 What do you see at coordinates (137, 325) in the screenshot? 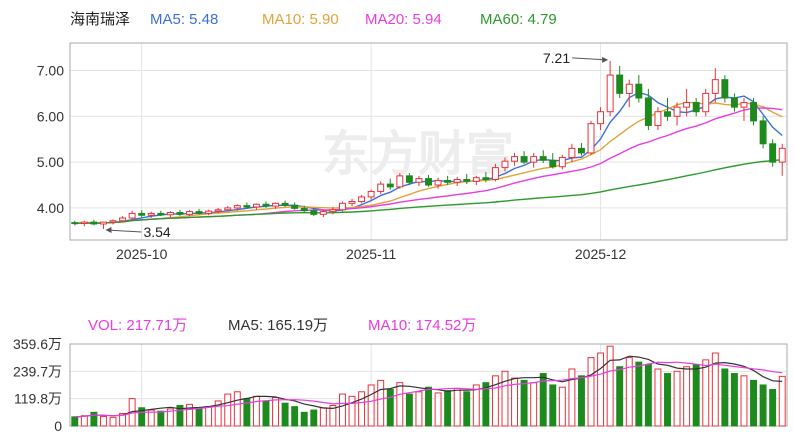
I see `volume-legend-item: VOL: 217.71万` at bounding box center [137, 325].